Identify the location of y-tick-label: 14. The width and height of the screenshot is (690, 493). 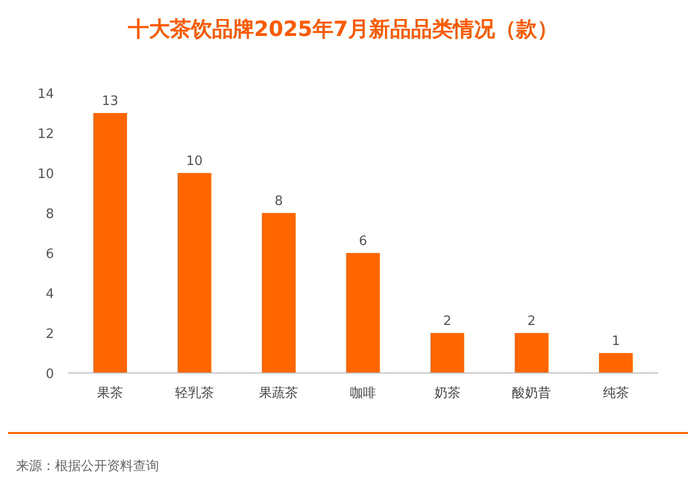
(45, 94).